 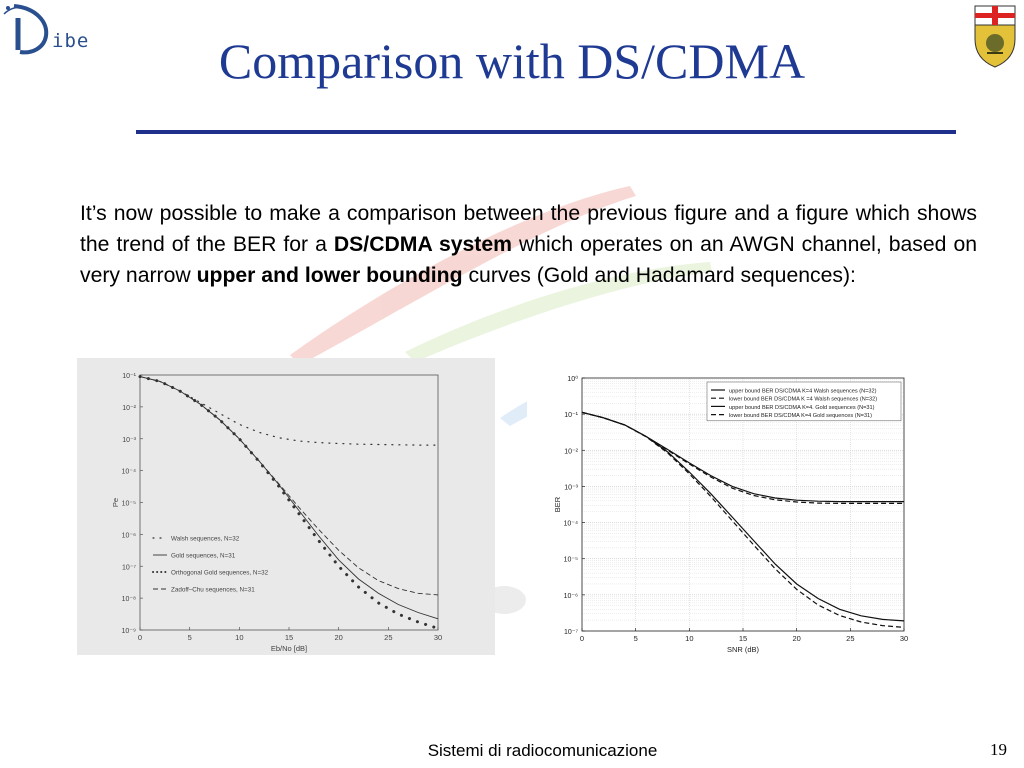 What do you see at coordinates (572, 379) in the screenshot?
I see `y-tick-label: 10⁰` at bounding box center [572, 379].